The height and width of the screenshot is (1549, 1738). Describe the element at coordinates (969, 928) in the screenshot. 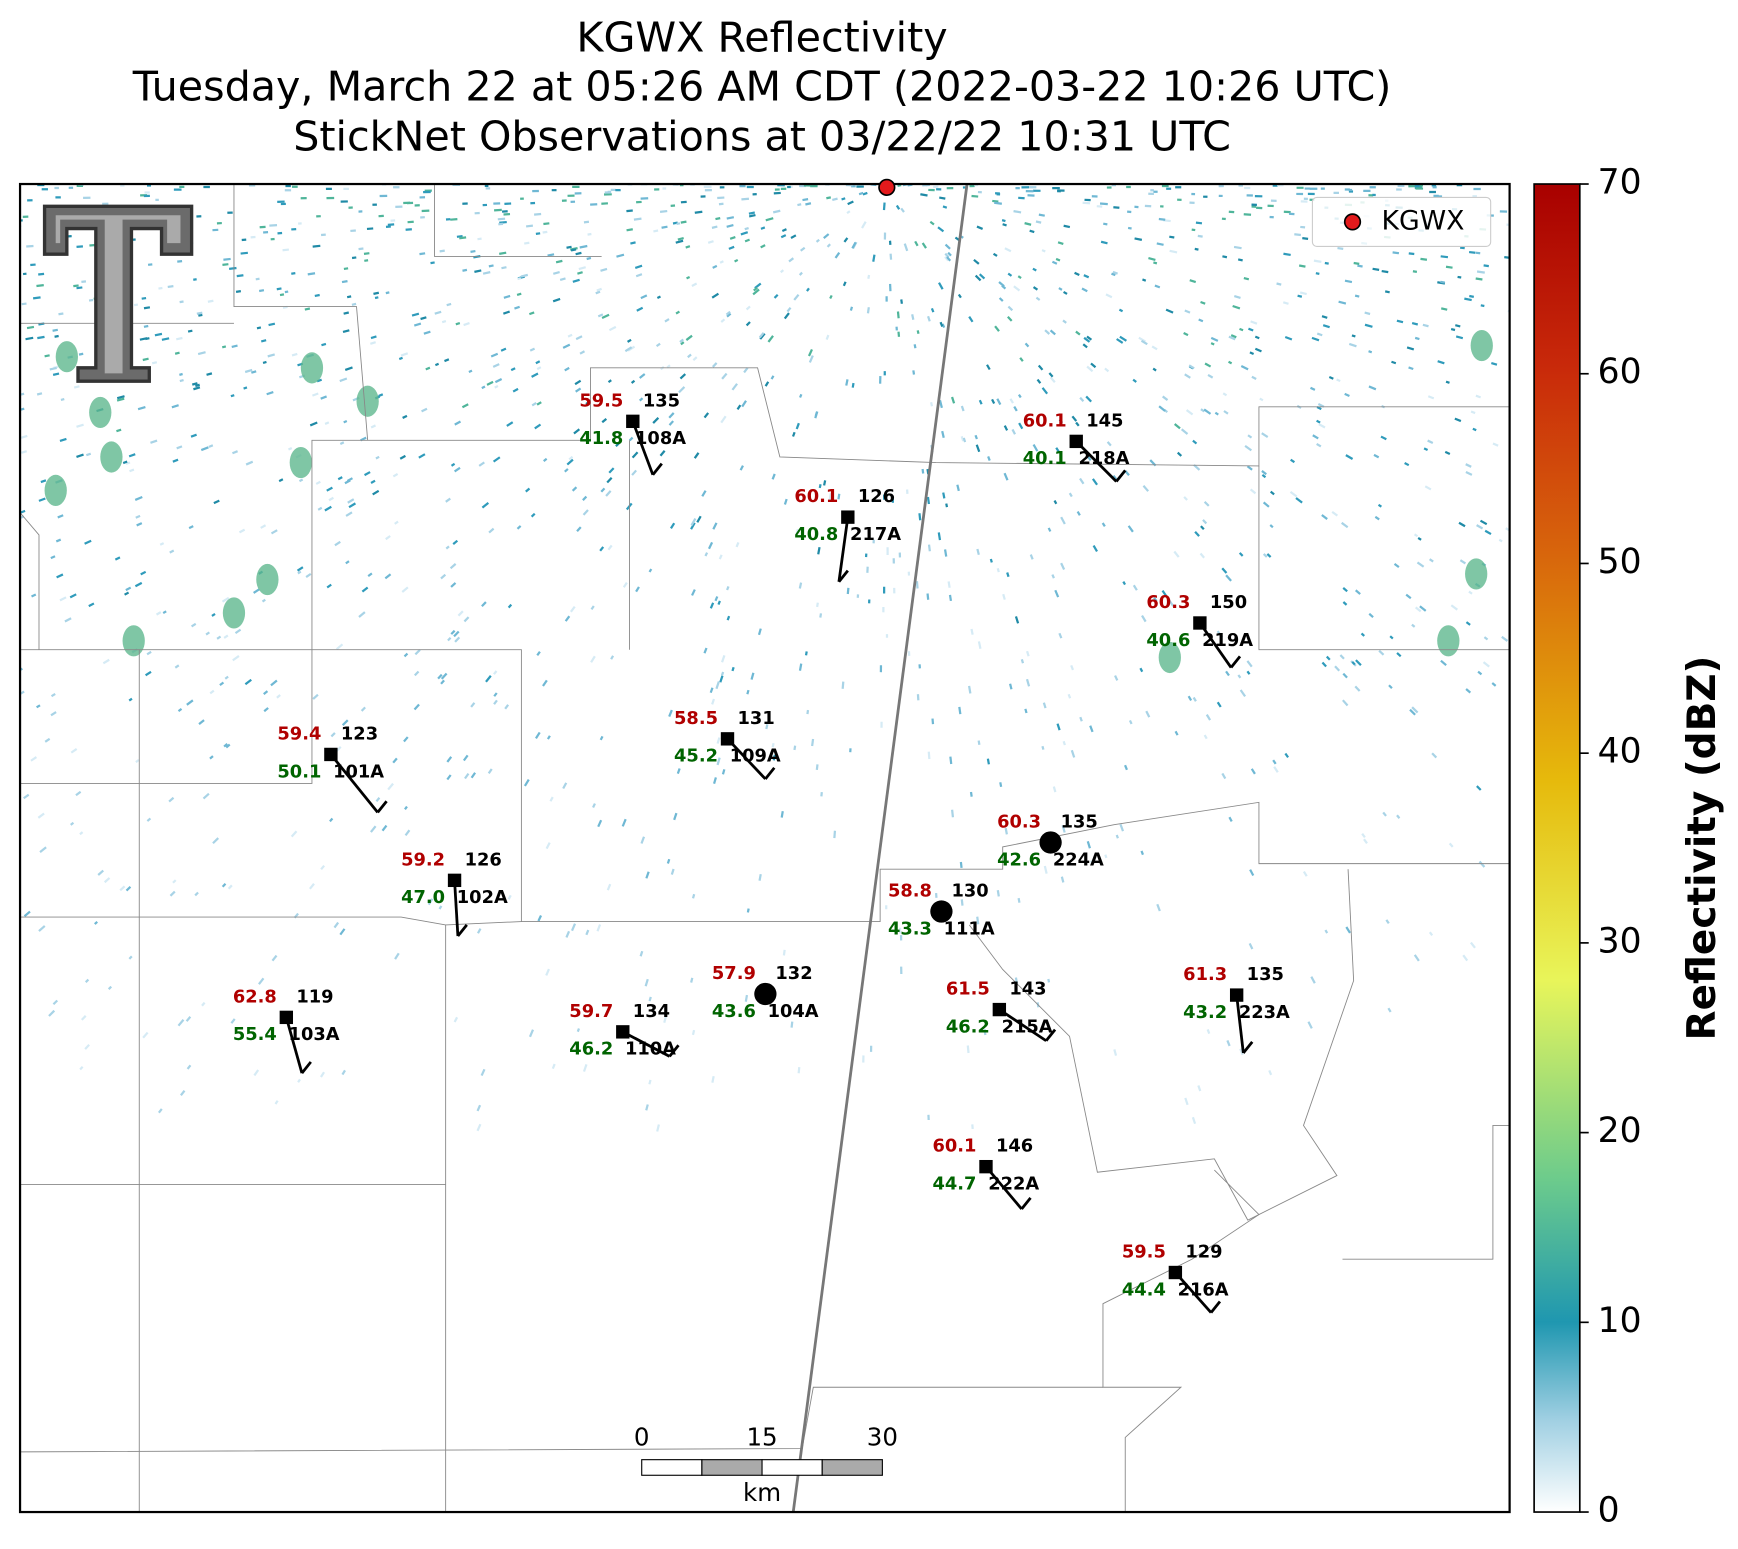

I see `station-id: 111A` at that location.